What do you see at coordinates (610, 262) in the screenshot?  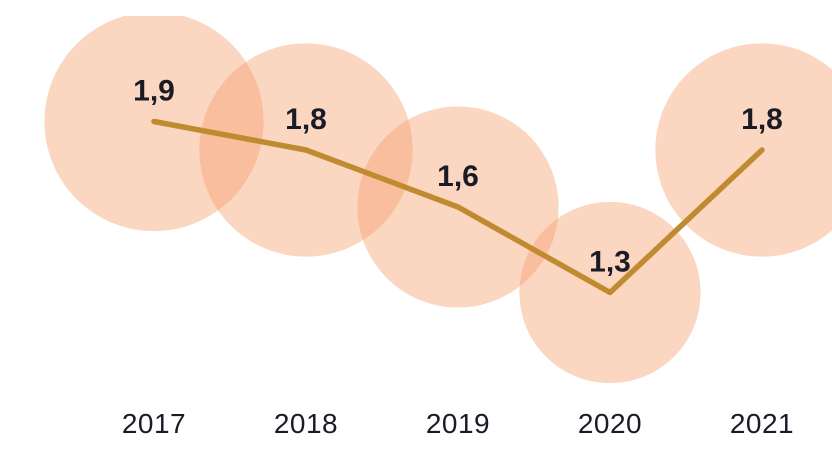 I see `value-label-2020: 1,3` at bounding box center [610, 262].